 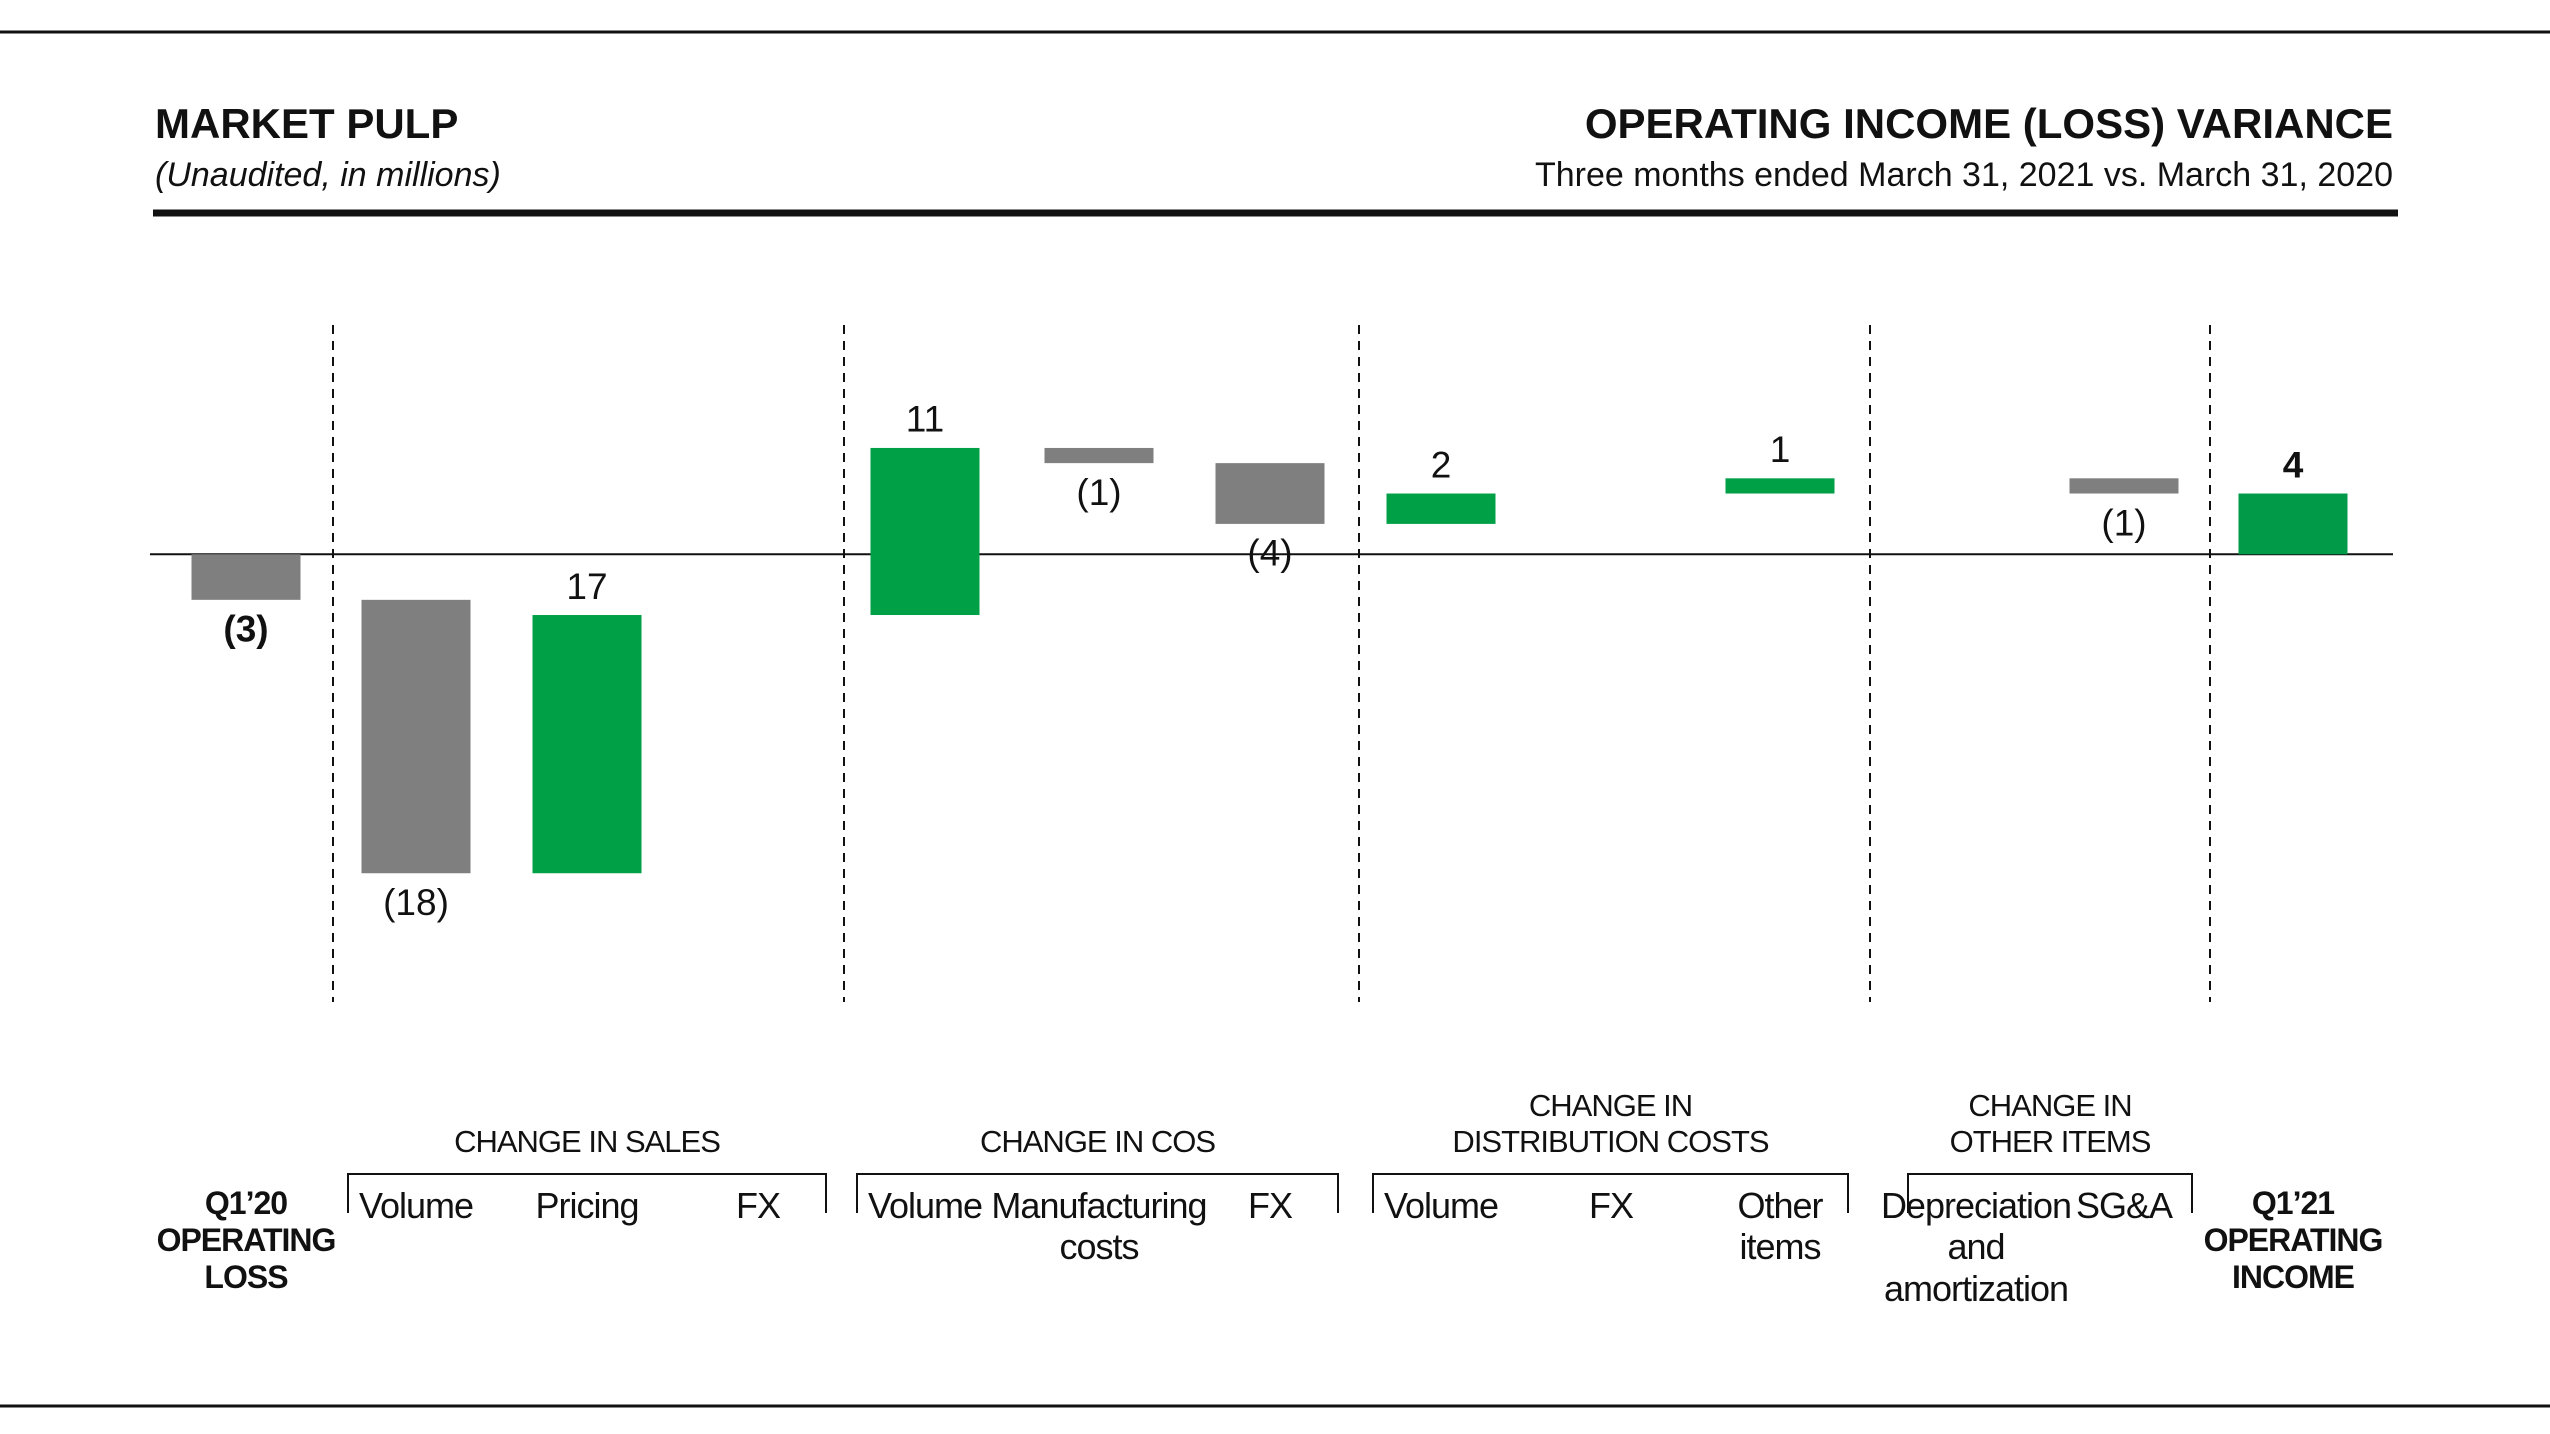 What do you see at coordinates (307, 123) in the screenshot?
I see `title: MARKET PULP` at bounding box center [307, 123].